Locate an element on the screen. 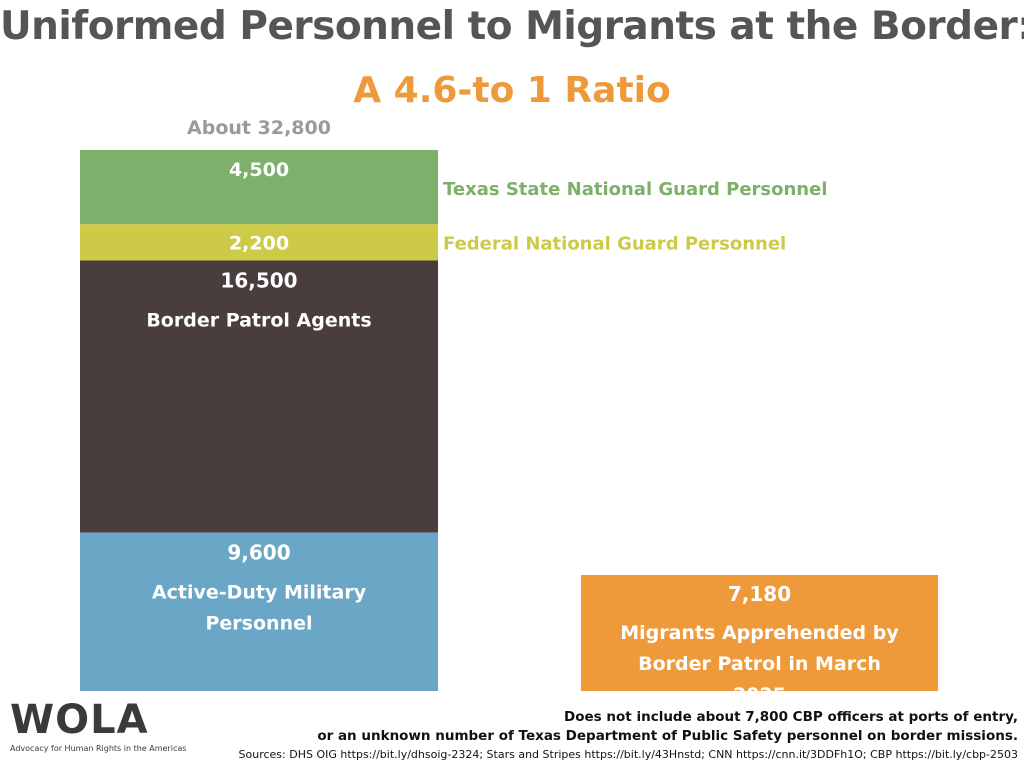  comparison-value-label: 7,180 is located at coordinates (759, 594).